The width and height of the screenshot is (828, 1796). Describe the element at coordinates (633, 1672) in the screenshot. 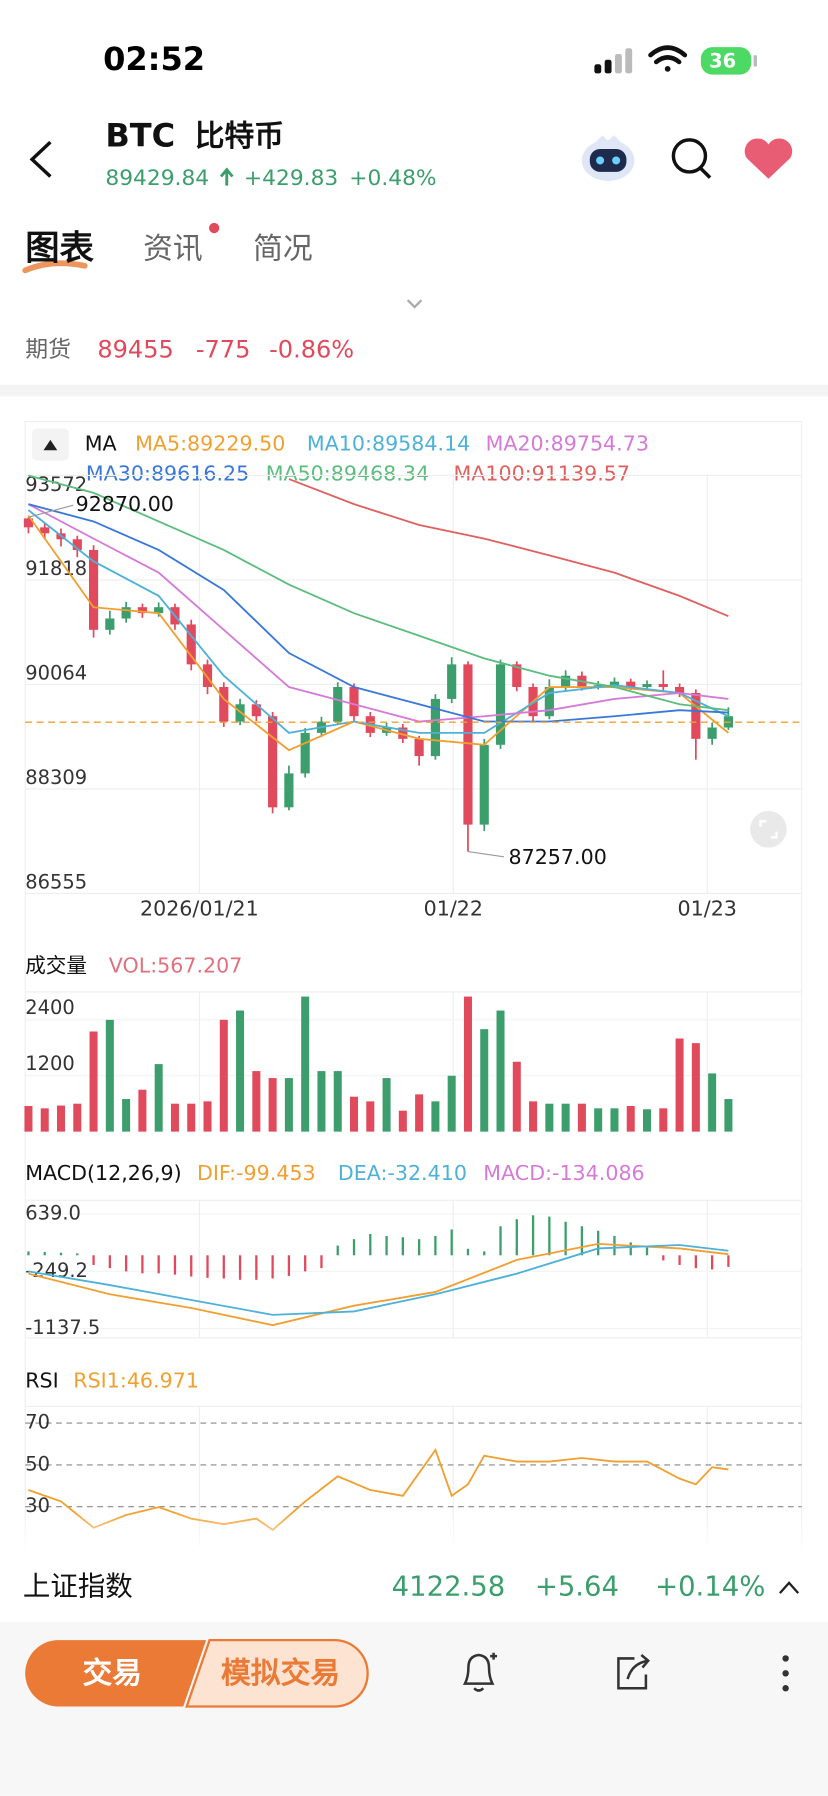

I see `share-icon` at that location.